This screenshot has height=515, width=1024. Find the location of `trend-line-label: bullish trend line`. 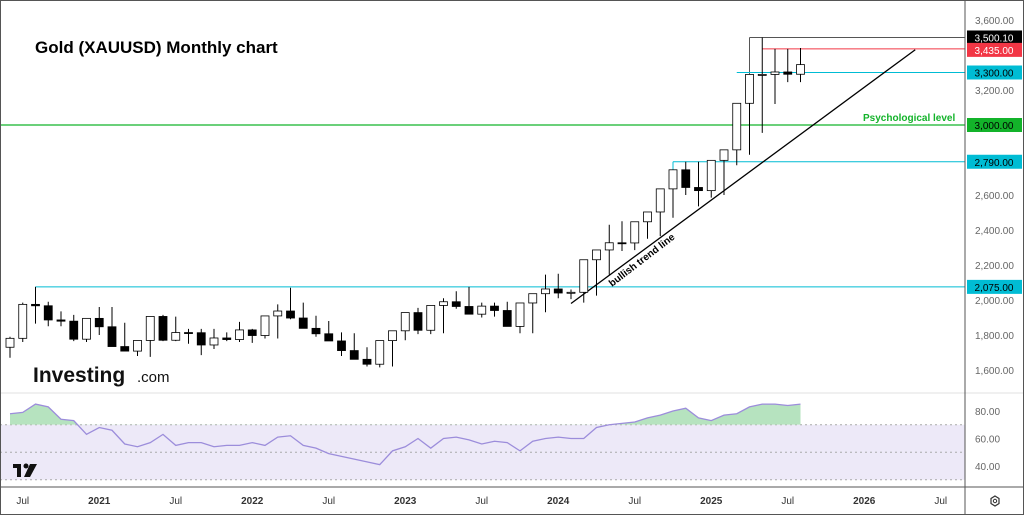

trend-line-label: bullish trend line is located at coordinates (642, 261).